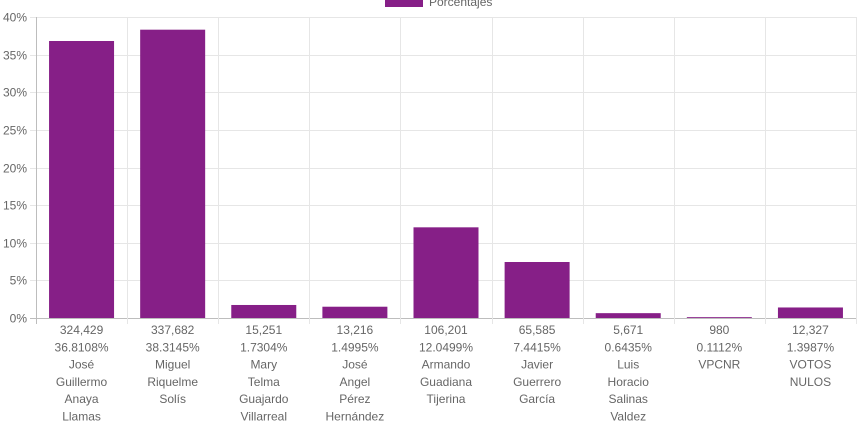  I want to click on legend-label: Porcentajes, so click(460, 4).